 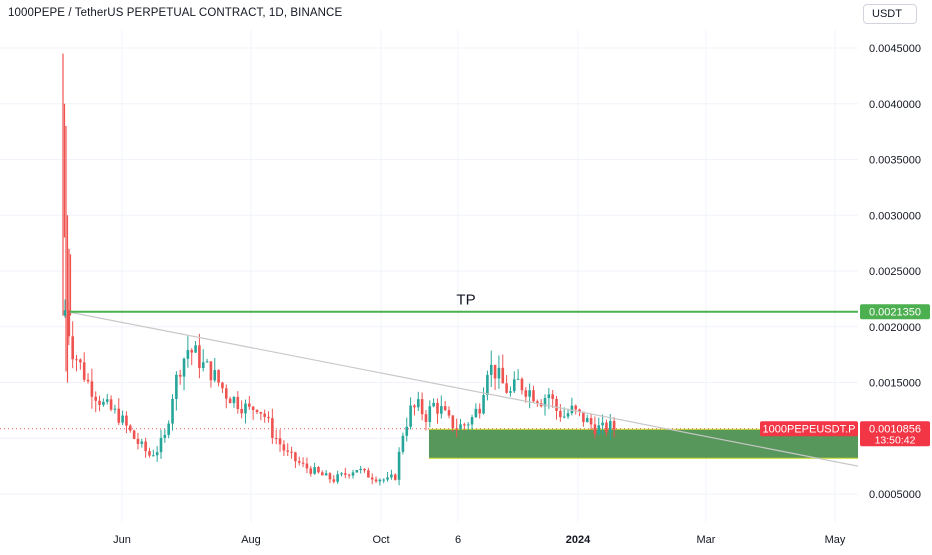 I want to click on tp-label: TP, so click(x=465, y=300).